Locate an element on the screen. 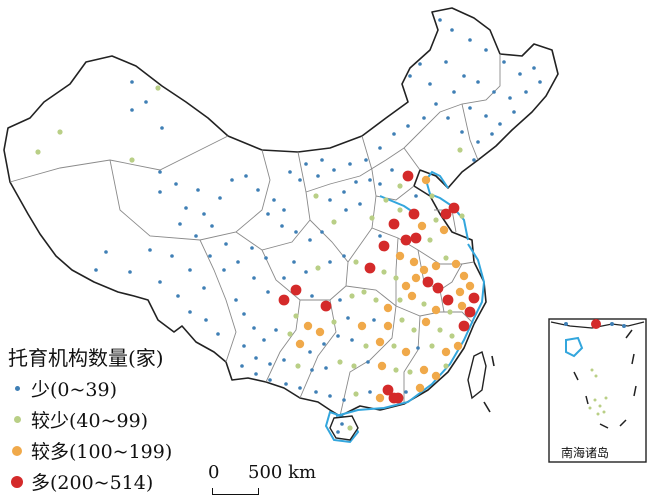 This screenshot has height=502, width=650. inset-label: 南海诸岛 is located at coordinates (585, 453).